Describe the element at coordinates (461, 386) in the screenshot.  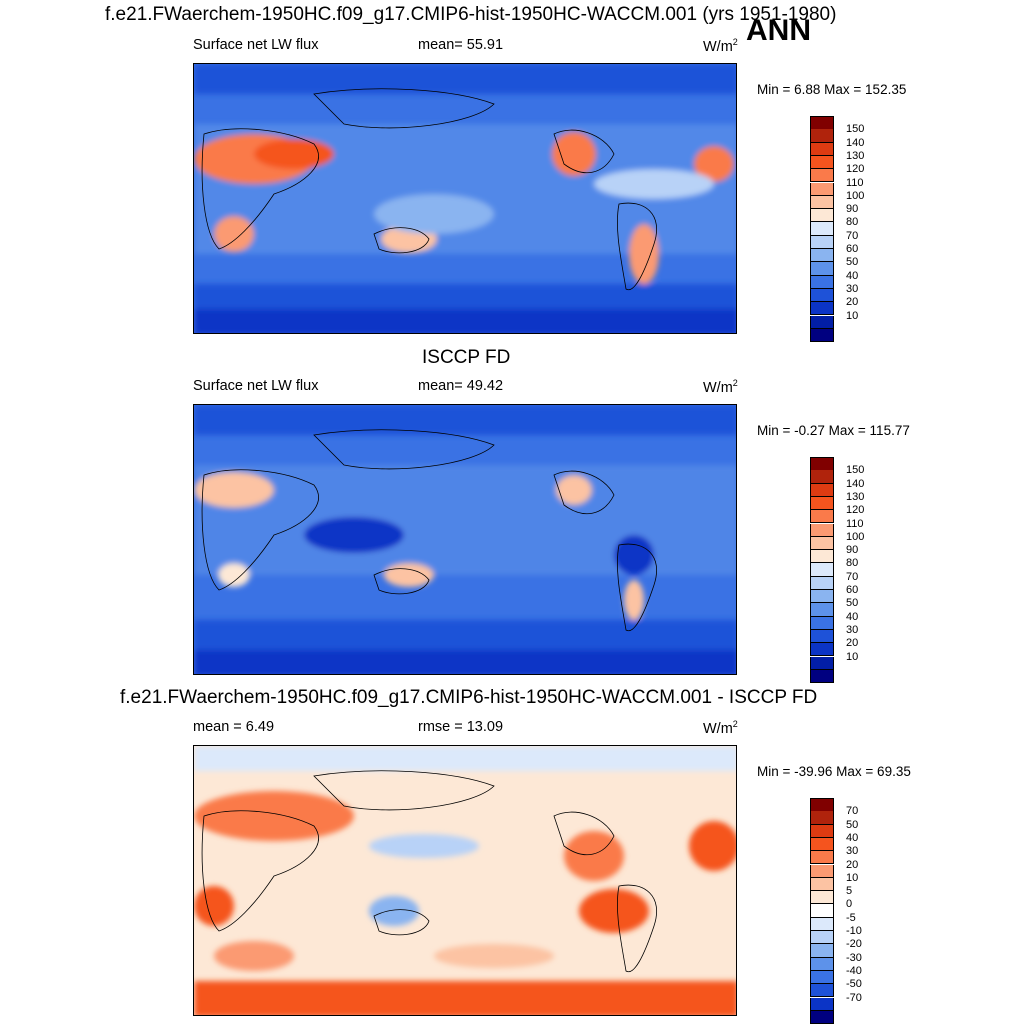
I see `panel-obs-mean: mean= 49.42` at that location.